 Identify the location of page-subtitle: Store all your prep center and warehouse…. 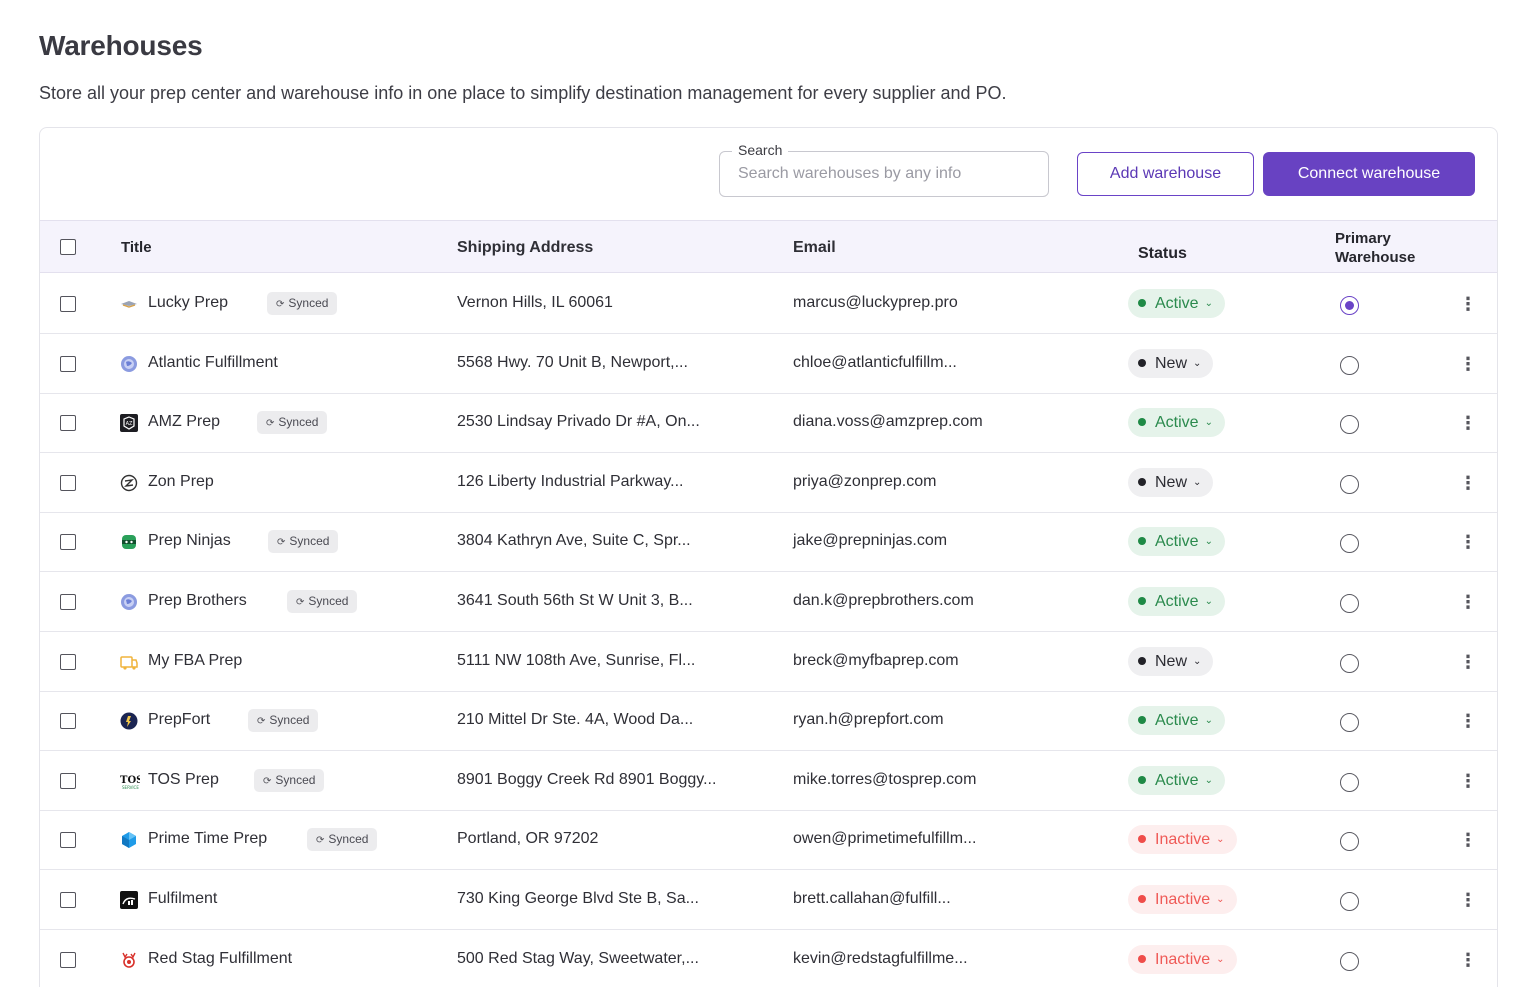
(523, 93).